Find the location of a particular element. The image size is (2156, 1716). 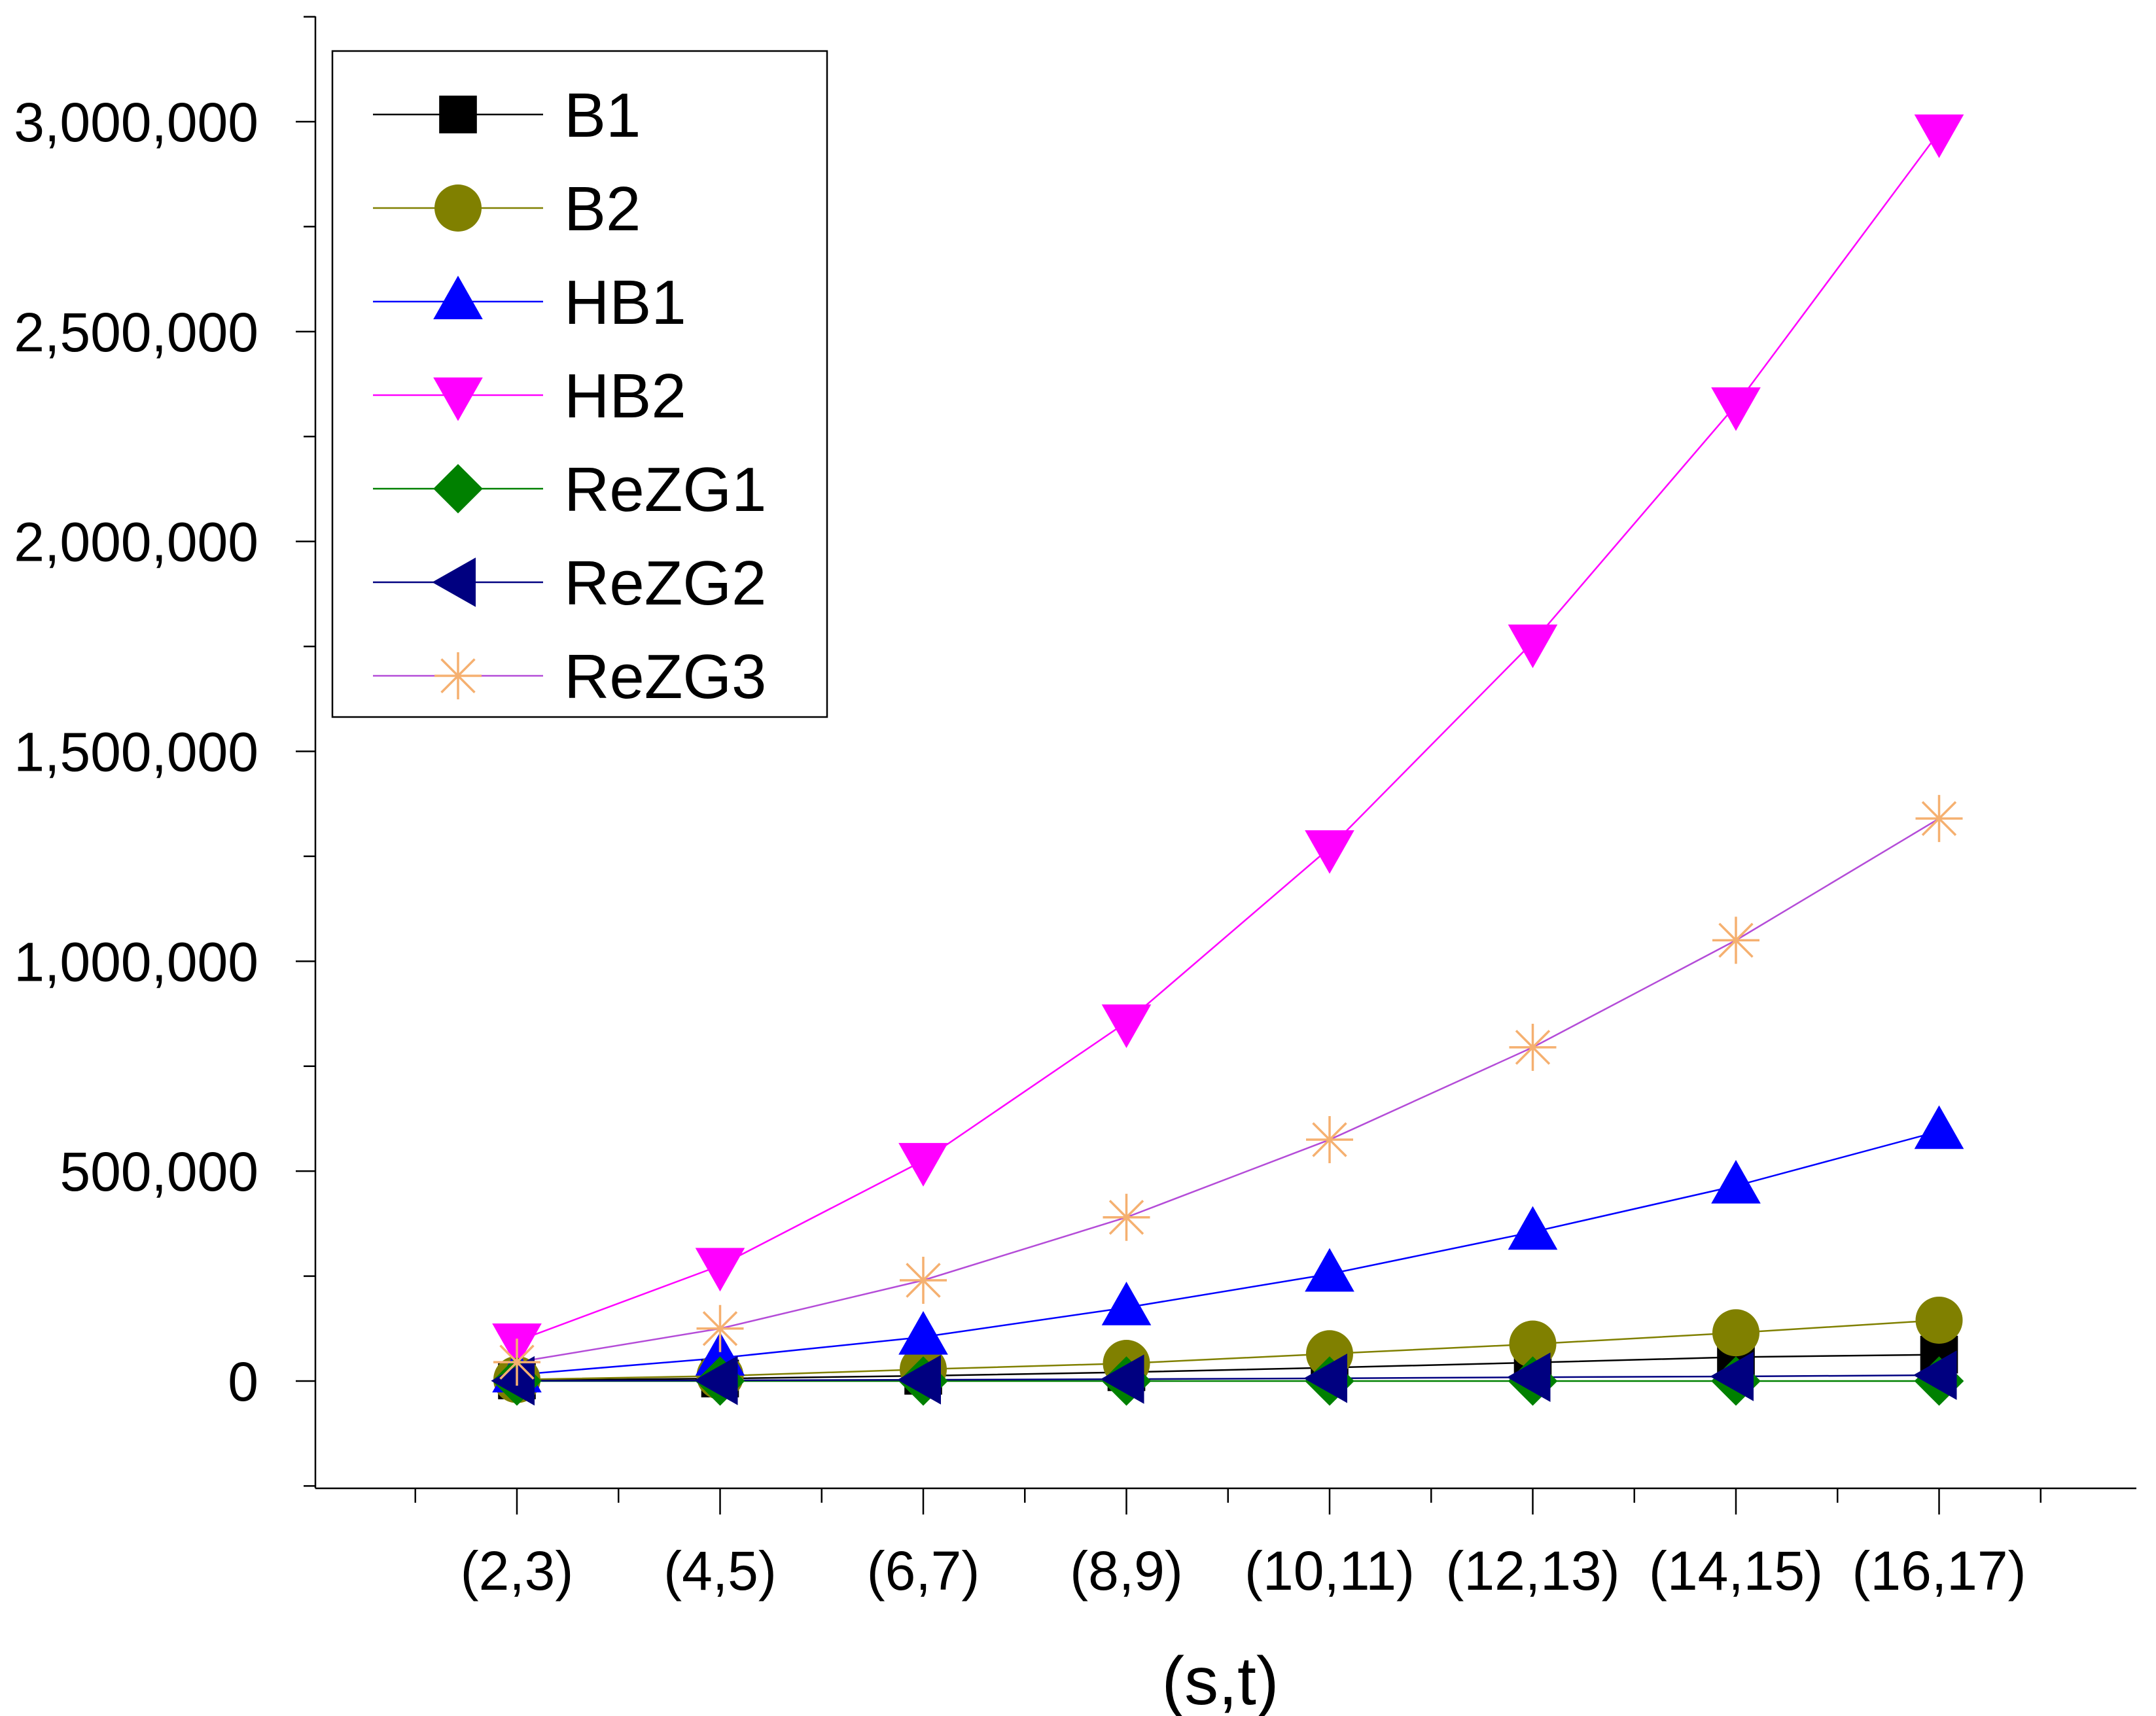

legend-item-rezg1: ReZG1 is located at coordinates (569, 490).